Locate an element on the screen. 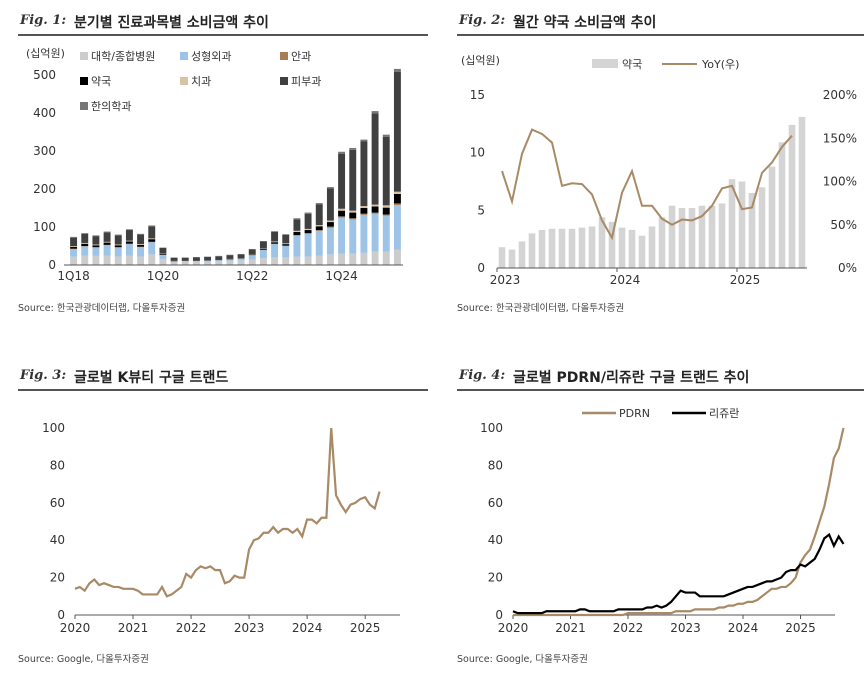 The height and width of the screenshot is (681, 864). fig2-ytick-left: 15 is located at coordinates (477, 95).